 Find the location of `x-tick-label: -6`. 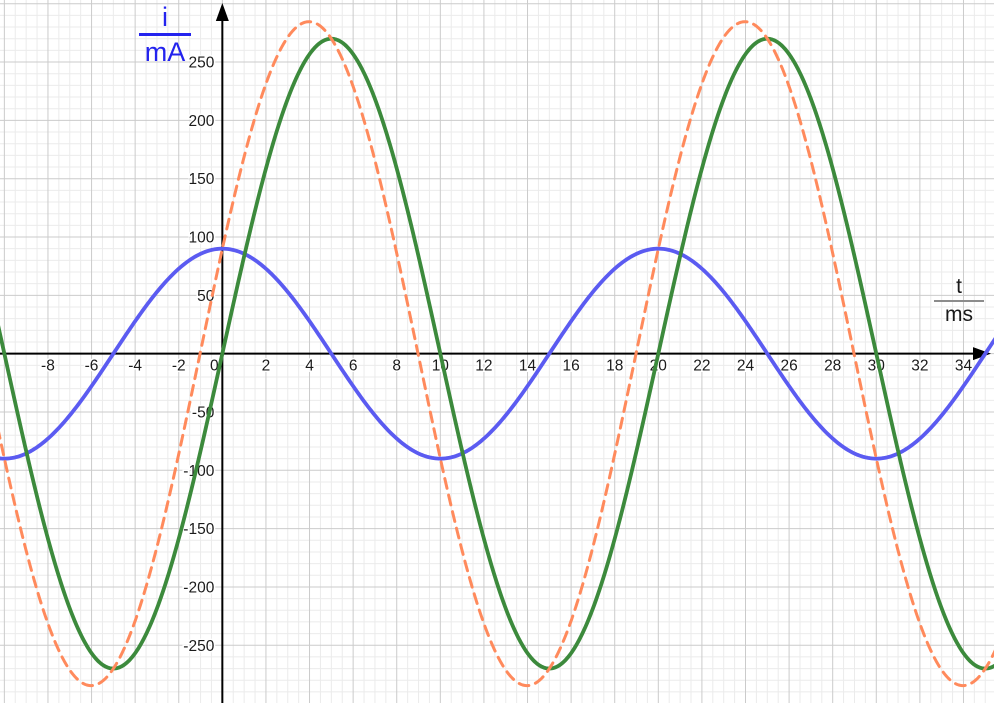

x-tick-label: -6 is located at coordinates (92, 366).